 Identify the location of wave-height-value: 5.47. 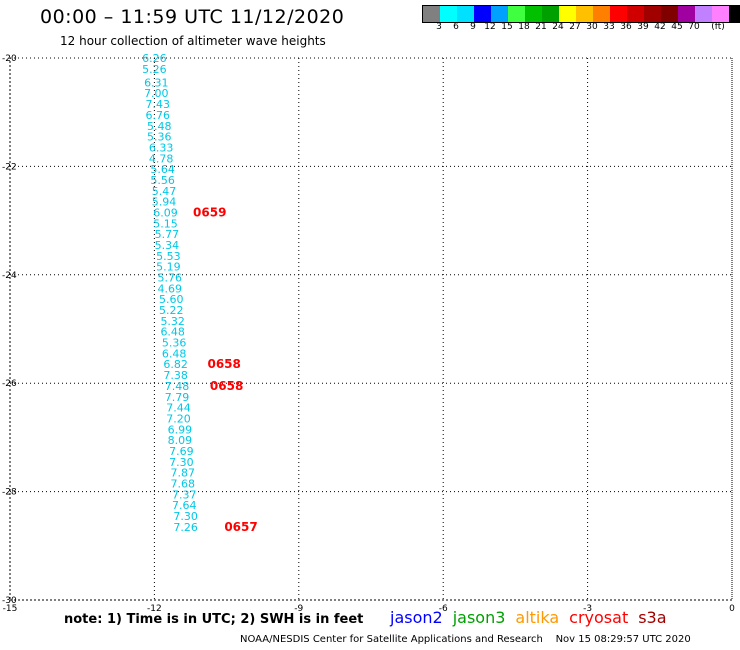
(164, 191).